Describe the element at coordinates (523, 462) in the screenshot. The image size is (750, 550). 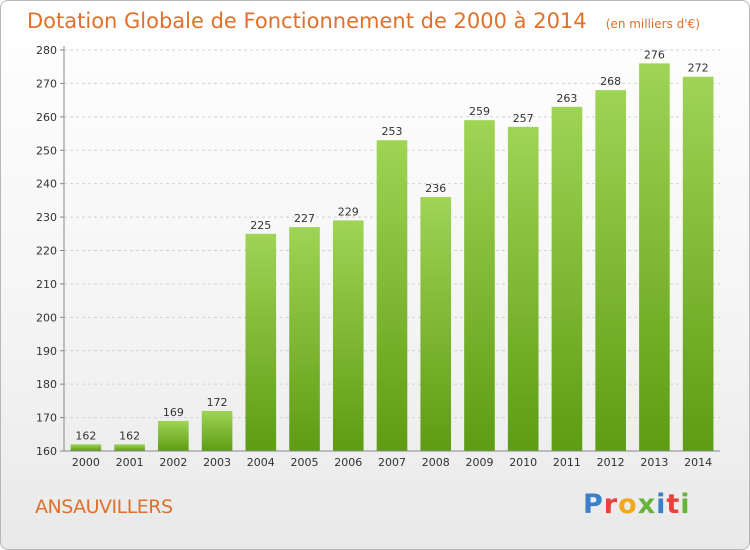
I see `x-tick-label: 2010` at that location.